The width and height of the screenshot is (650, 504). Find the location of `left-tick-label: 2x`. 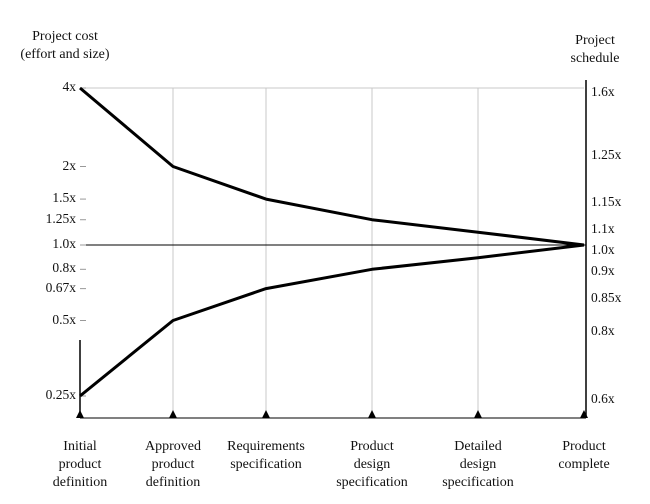

left-tick-label: 2x is located at coordinates (69, 165).